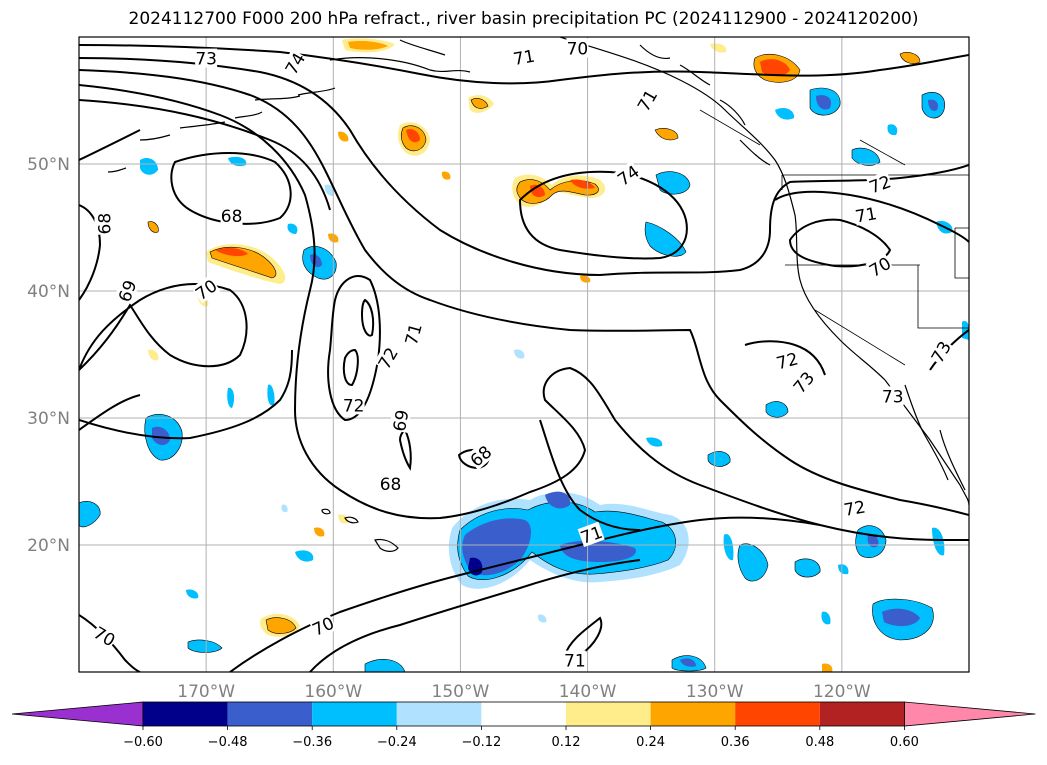  Describe the element at coordinates (48, 419) in the screenshot. I see `lat-tick-label: 30°N` at that location.